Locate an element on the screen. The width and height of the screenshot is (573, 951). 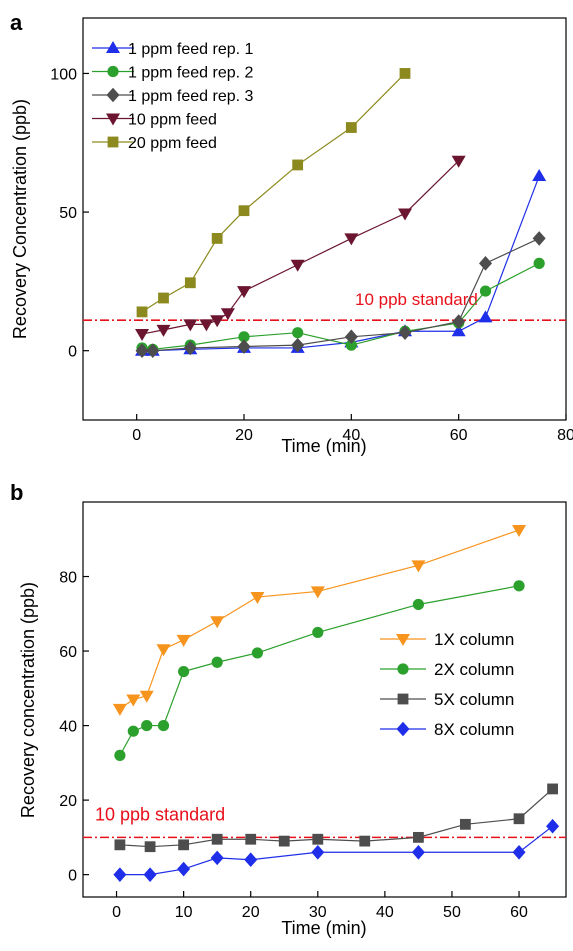
legend-entry: 8X column is located at coordinates (447, 729).